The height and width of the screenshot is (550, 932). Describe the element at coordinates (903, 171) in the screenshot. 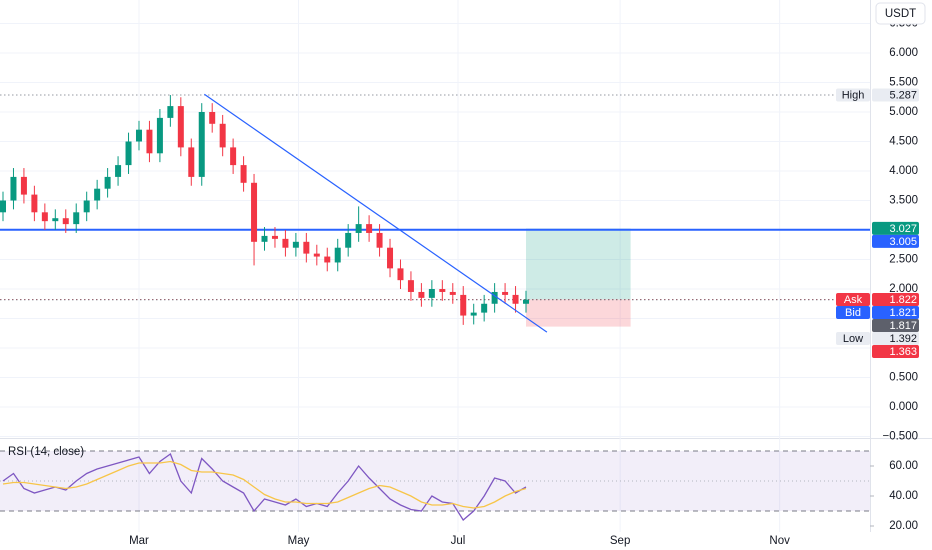

I see `y-tick-label: 4.000` at that location.